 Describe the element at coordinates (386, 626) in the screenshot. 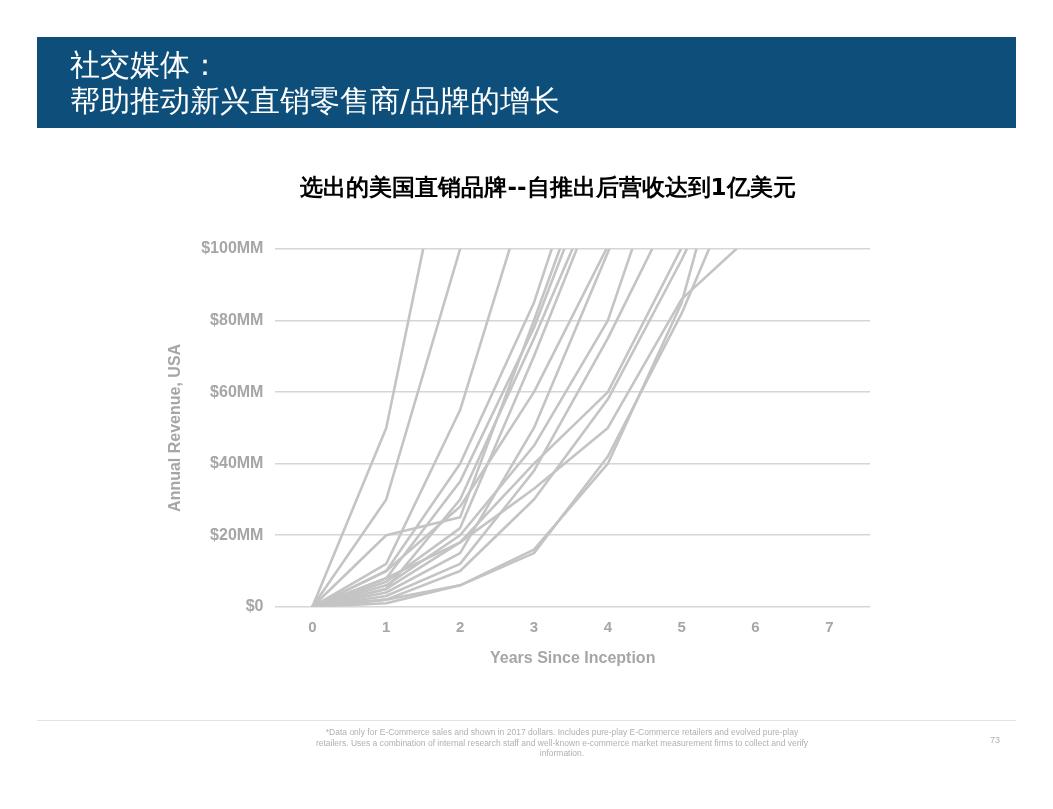

I see `x-tick-label: 1` at that location.